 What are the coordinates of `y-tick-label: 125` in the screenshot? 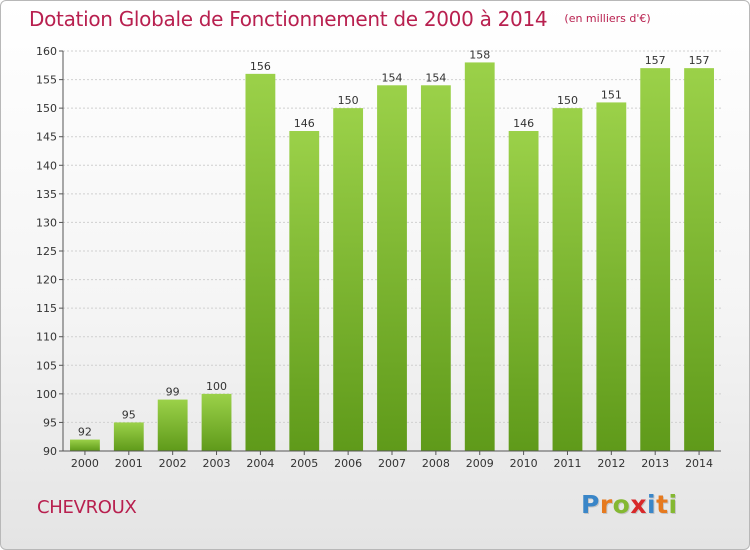 It's located at (46, 251).